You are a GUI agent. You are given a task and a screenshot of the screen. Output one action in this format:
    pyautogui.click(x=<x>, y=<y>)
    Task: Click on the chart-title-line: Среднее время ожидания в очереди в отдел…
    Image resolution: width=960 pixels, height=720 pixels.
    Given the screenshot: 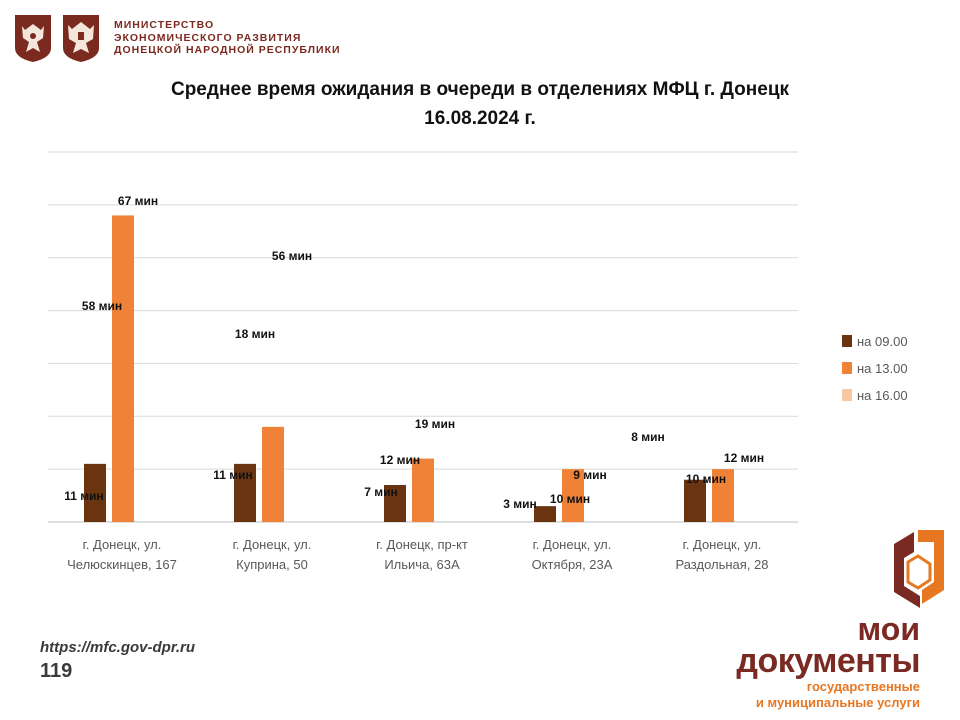 What is the action you would take?
    pyautogui.click(x=480, y=89)
    